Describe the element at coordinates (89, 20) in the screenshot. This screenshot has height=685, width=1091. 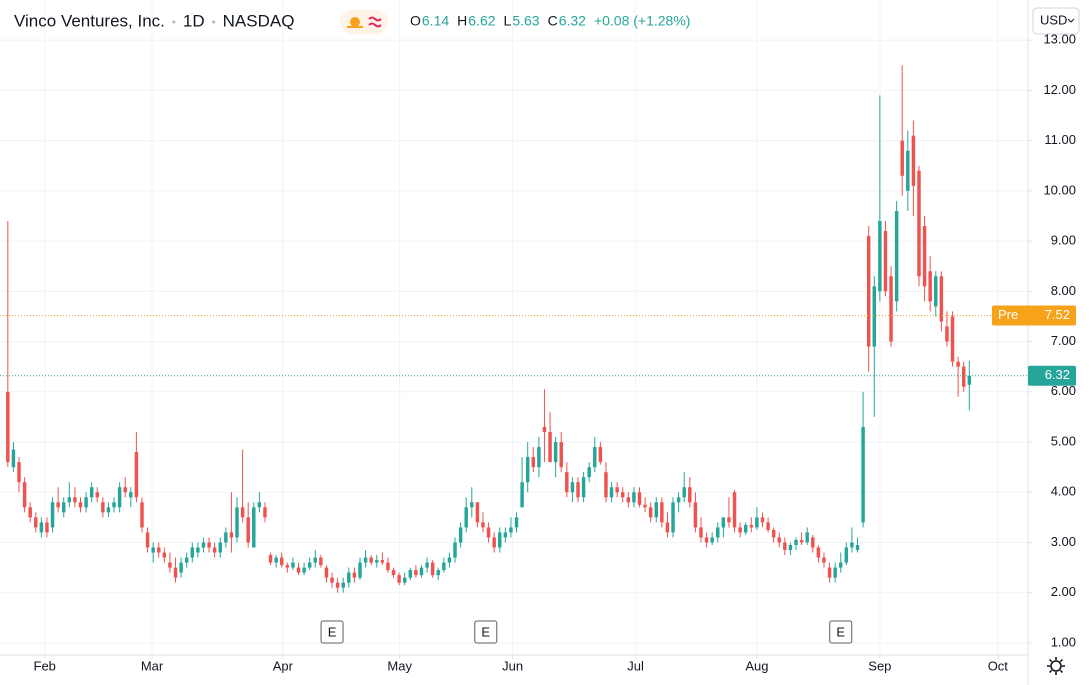
I see `header-title: Vinco Ventures, Inc.` at that location.